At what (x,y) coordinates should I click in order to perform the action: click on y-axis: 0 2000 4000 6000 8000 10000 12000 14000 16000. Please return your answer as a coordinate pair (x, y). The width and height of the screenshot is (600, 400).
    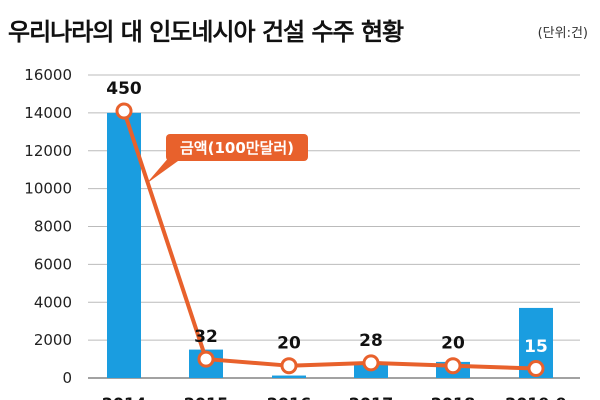
    Looking at the image, I should click on (48, 226).